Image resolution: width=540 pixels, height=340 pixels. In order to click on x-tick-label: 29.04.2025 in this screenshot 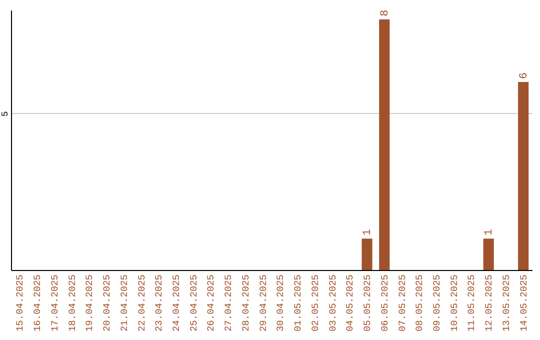, I will do `click(263, 303)`.